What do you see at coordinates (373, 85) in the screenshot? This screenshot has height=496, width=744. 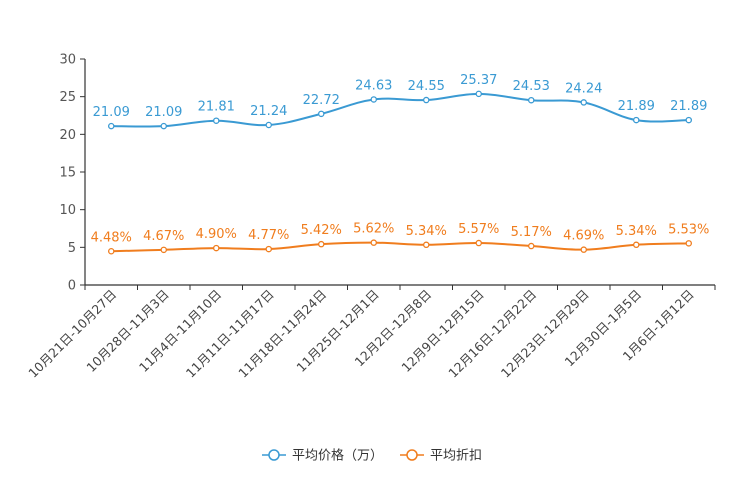 I see `data-label: 24.63` at bounding box center [373, 85].